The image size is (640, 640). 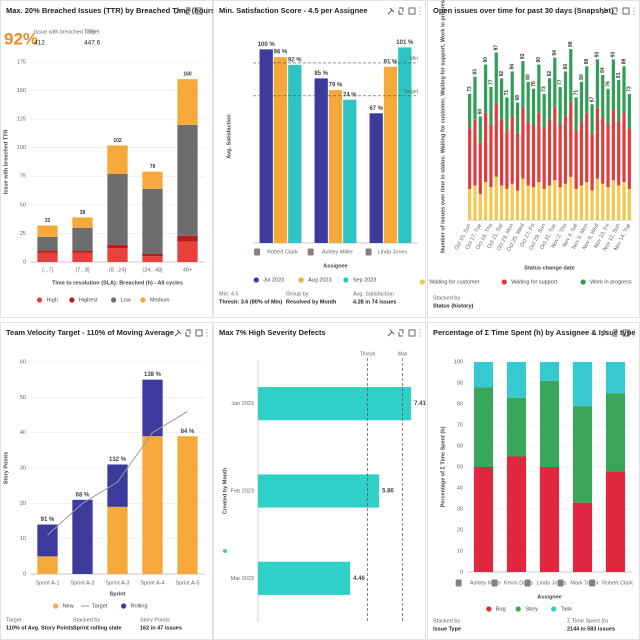 What do you see at coordinates (21, 148) in the screenshot?
I see `y-tick-label: 100` at bounding box center [21, 148].